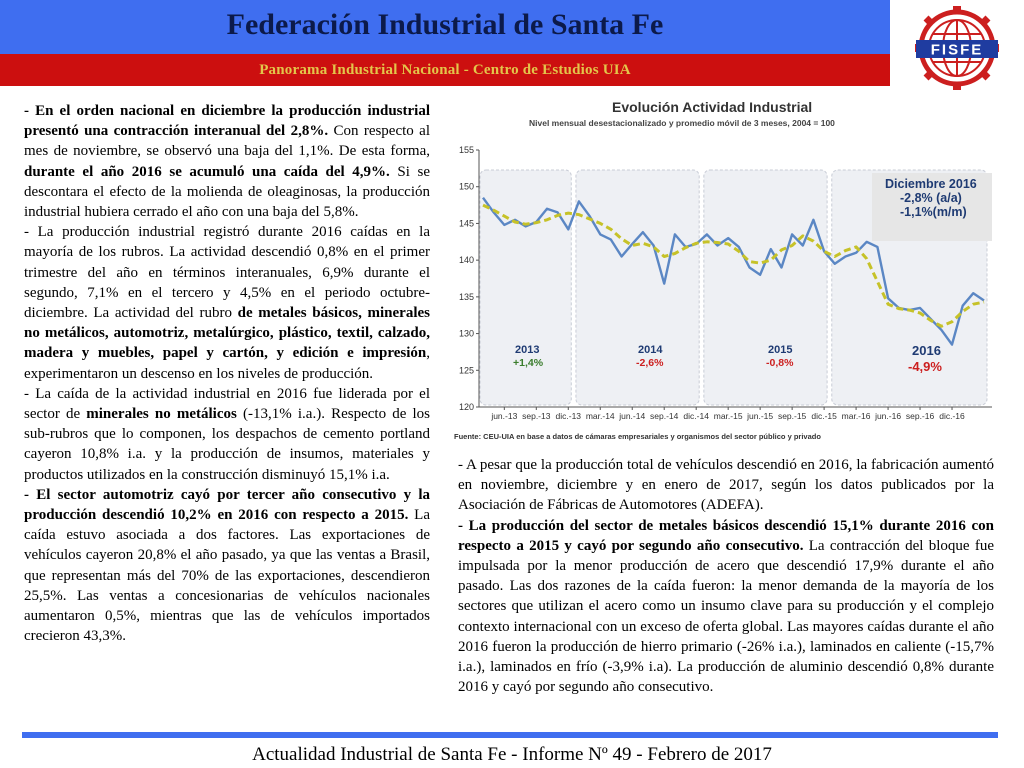  What do you see at coordinates (503, 416) in the screenshot?
I see `x-tick-label: jun.-13` at bounding box center [503, 416].